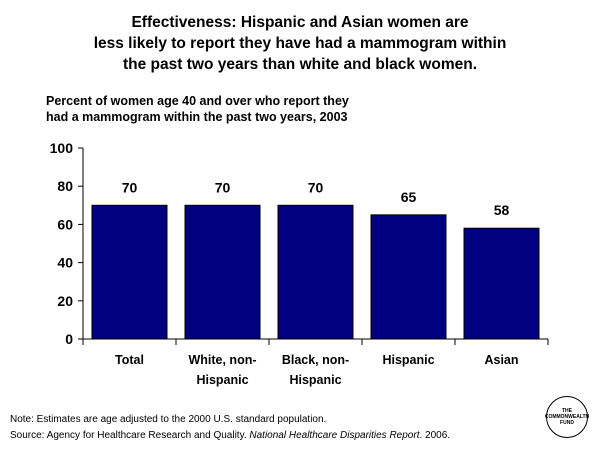  I want to click on commonwealth-fund-logo: THE COMMONWEALTH FUND, so click(567, 417).